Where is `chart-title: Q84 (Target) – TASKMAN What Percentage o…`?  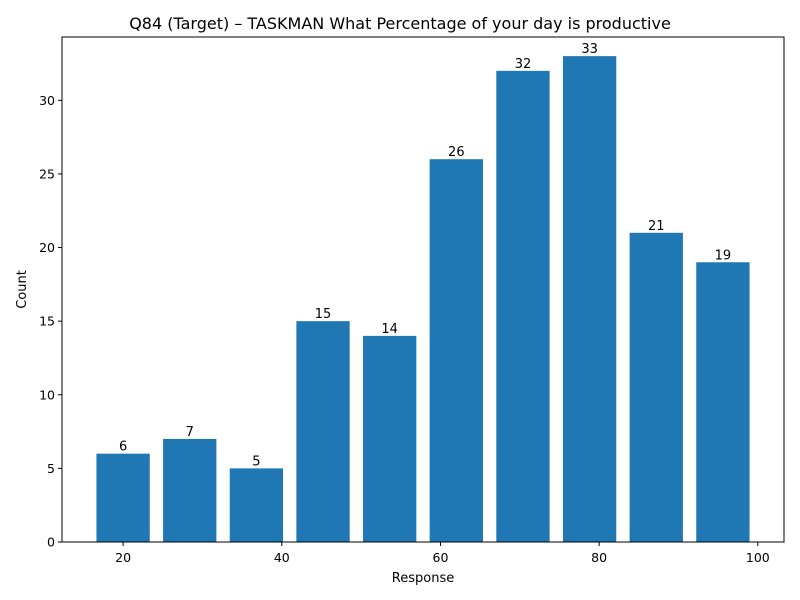
chart-title: Q84 (Target) – TASKMAN What Percentage o… is located at coordinates (400, 23).